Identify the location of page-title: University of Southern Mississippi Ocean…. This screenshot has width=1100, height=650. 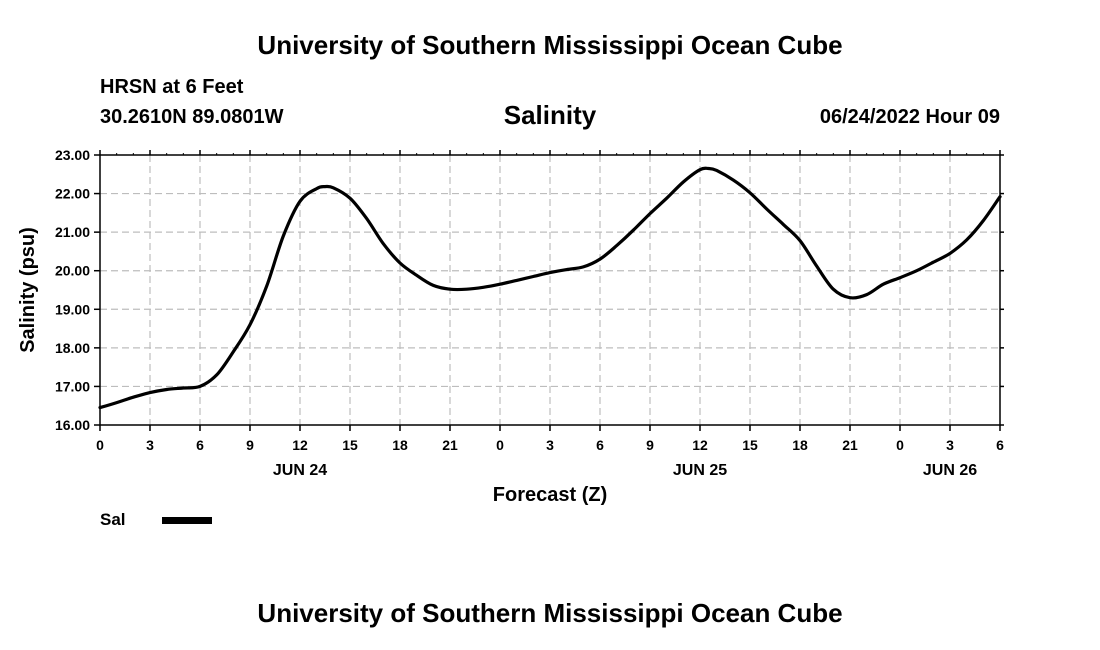
(550, 45).